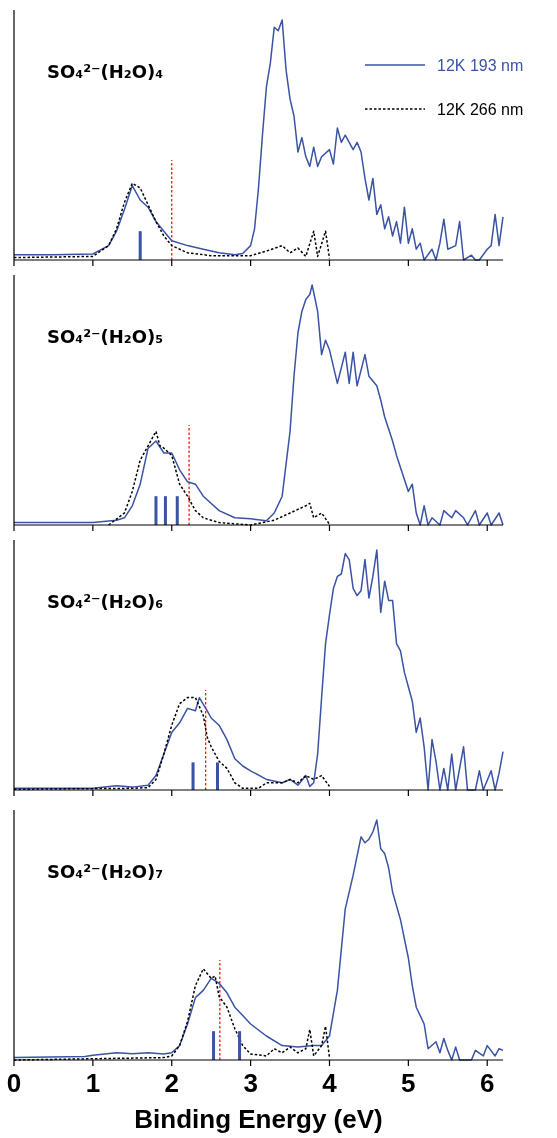 This screenshot has width=557, height=1138. What do you see at coordinates (105, 601) in the screenshot?
I see `text: SO₄²⁻(H₂O)₆` at bounding box center [105, 601].